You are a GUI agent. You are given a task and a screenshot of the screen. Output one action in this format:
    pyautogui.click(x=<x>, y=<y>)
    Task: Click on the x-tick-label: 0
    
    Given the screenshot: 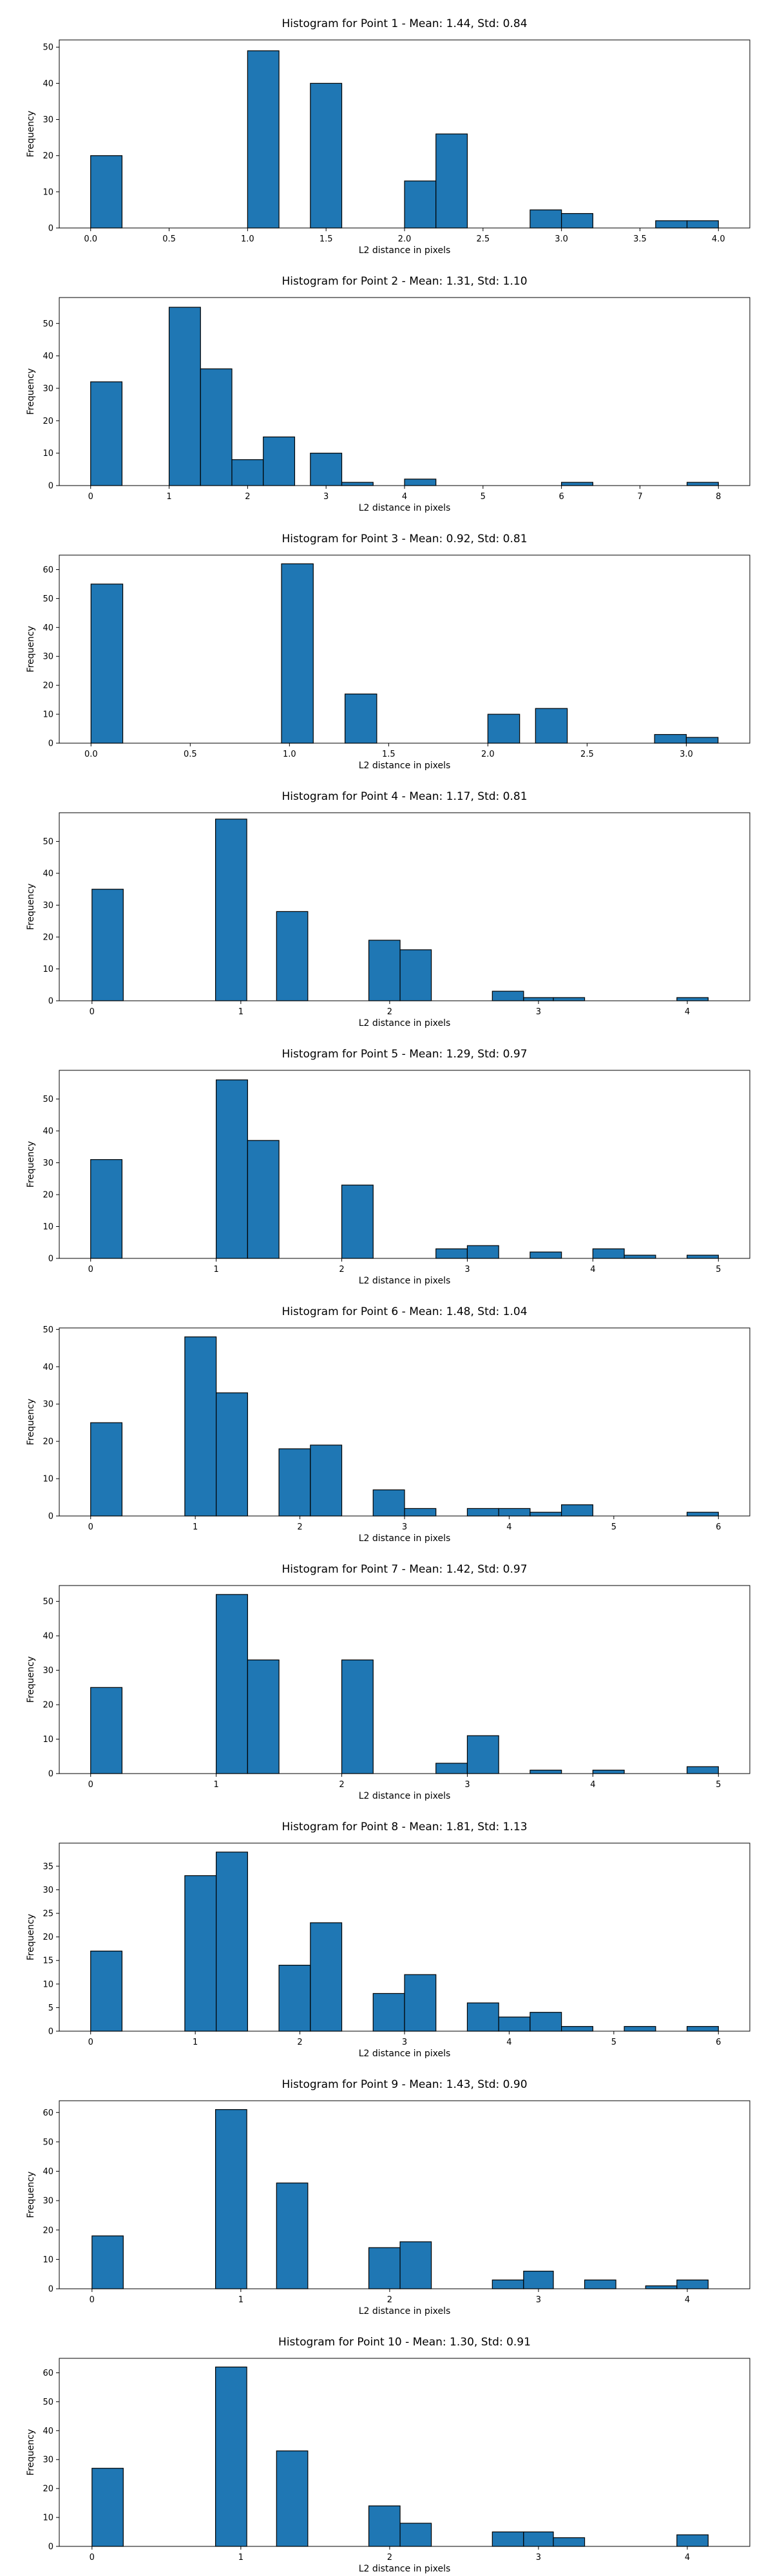 What is the action you would take?
    pyautogui.click(x=90, y=2043)
    